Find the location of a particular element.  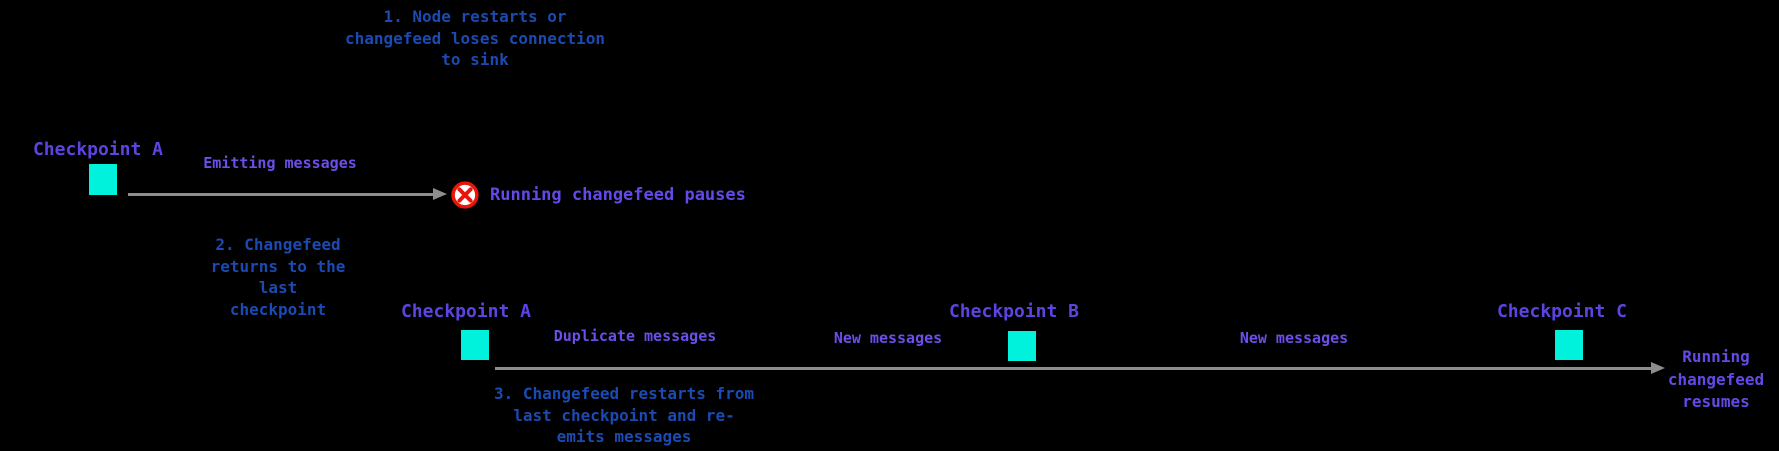

timeline2-arrowhead-icon is located at coordinates (1658, 368).